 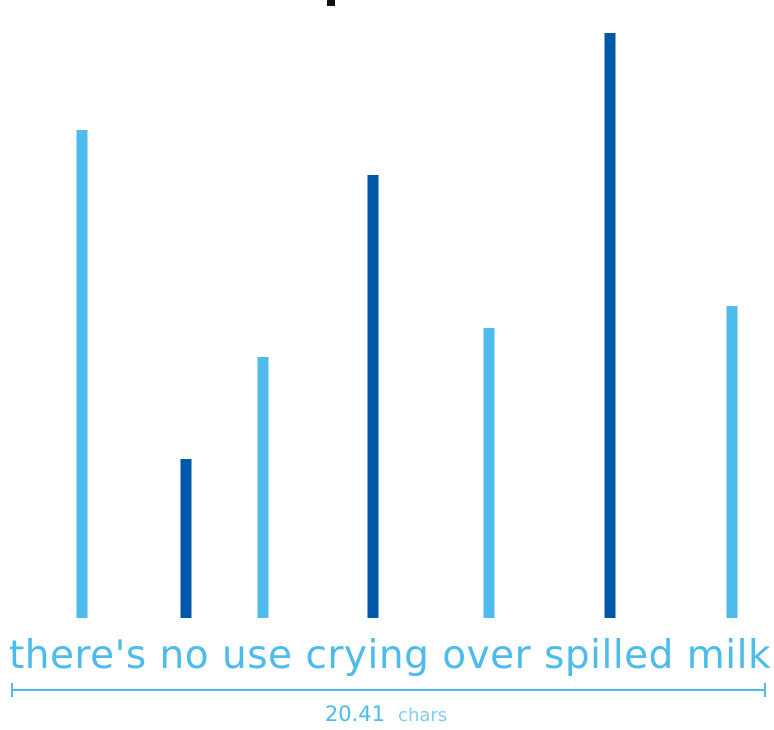 What do you see at coordinates (355, 714) in the screenshot?
I see `measure-value: 20.41` at bounding box center [355, 714].